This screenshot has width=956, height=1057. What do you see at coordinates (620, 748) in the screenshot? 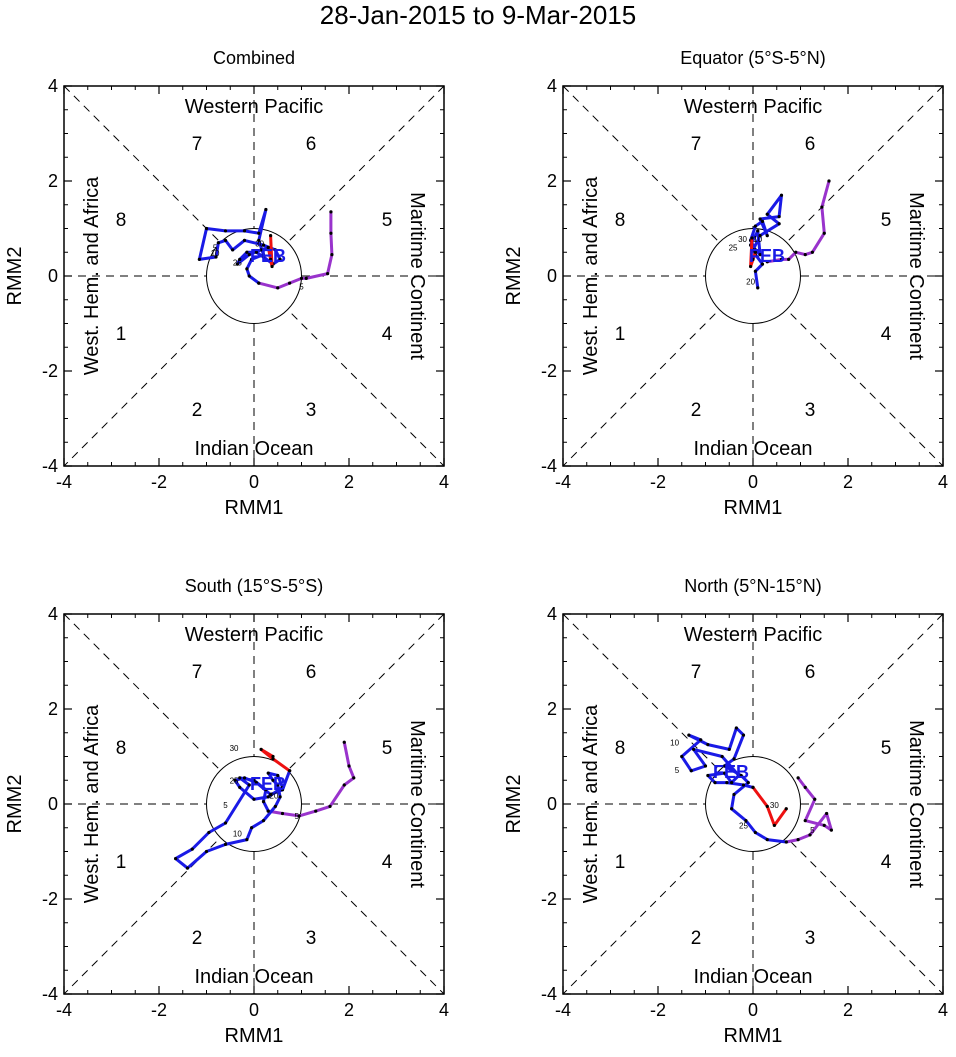
I see `phase-label: 8` at bounding box center [620, 748].